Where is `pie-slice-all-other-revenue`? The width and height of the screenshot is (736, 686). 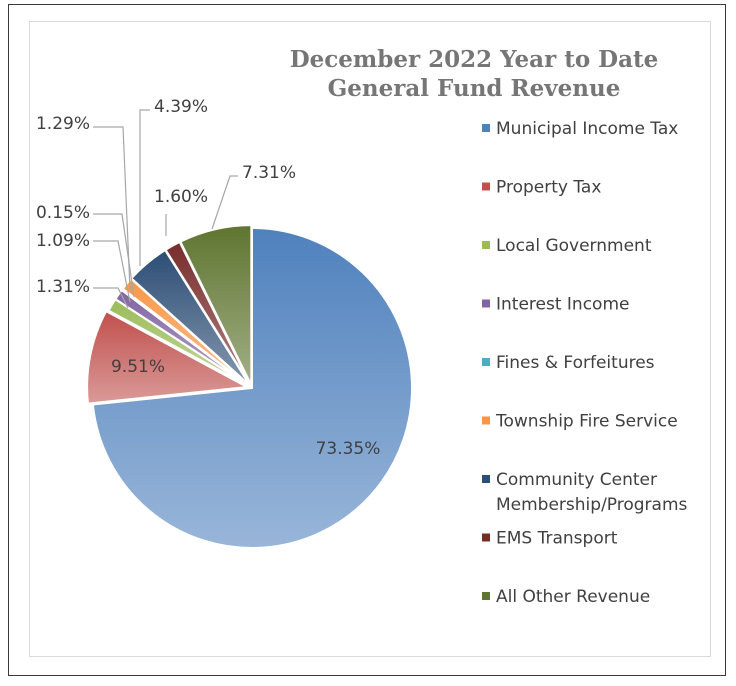
pie-slice-all-other-revenue is located at coordinates (216, 305).